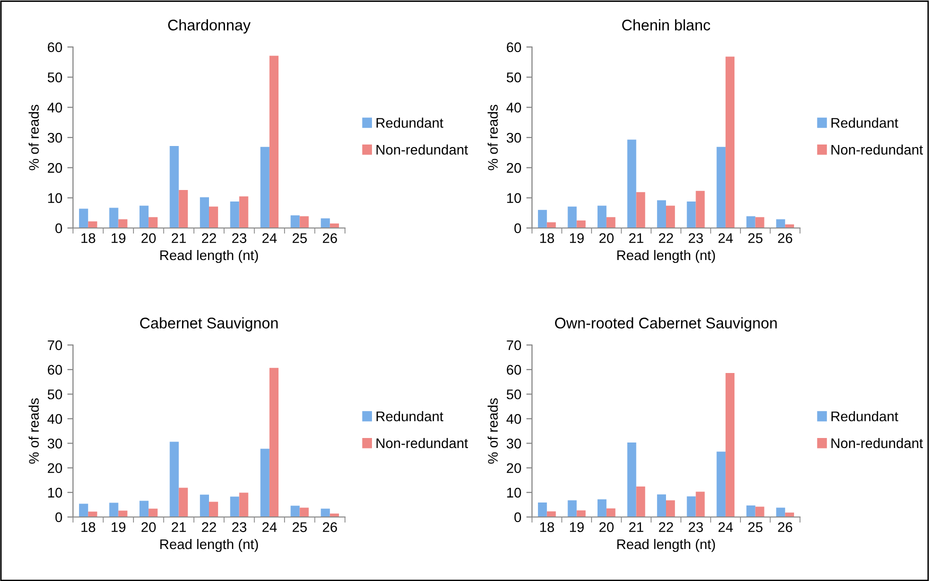 This screenshot has height=581, width=930. Describe the element at coordinates (209, 324) in the screenshot. I see `chart-title: Cabernet Sauvignon` at that location.